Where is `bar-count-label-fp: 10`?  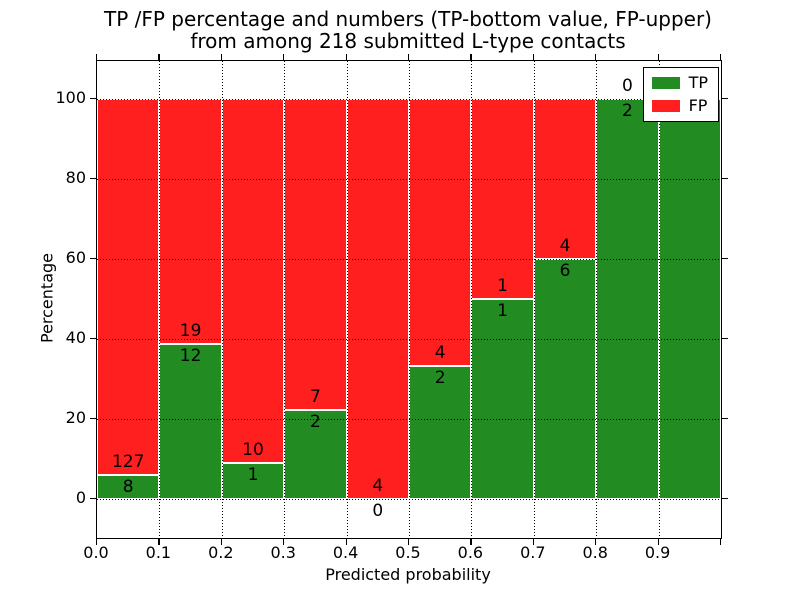 bar-count-label-fp: 10 is located at coordinates (253, 449).